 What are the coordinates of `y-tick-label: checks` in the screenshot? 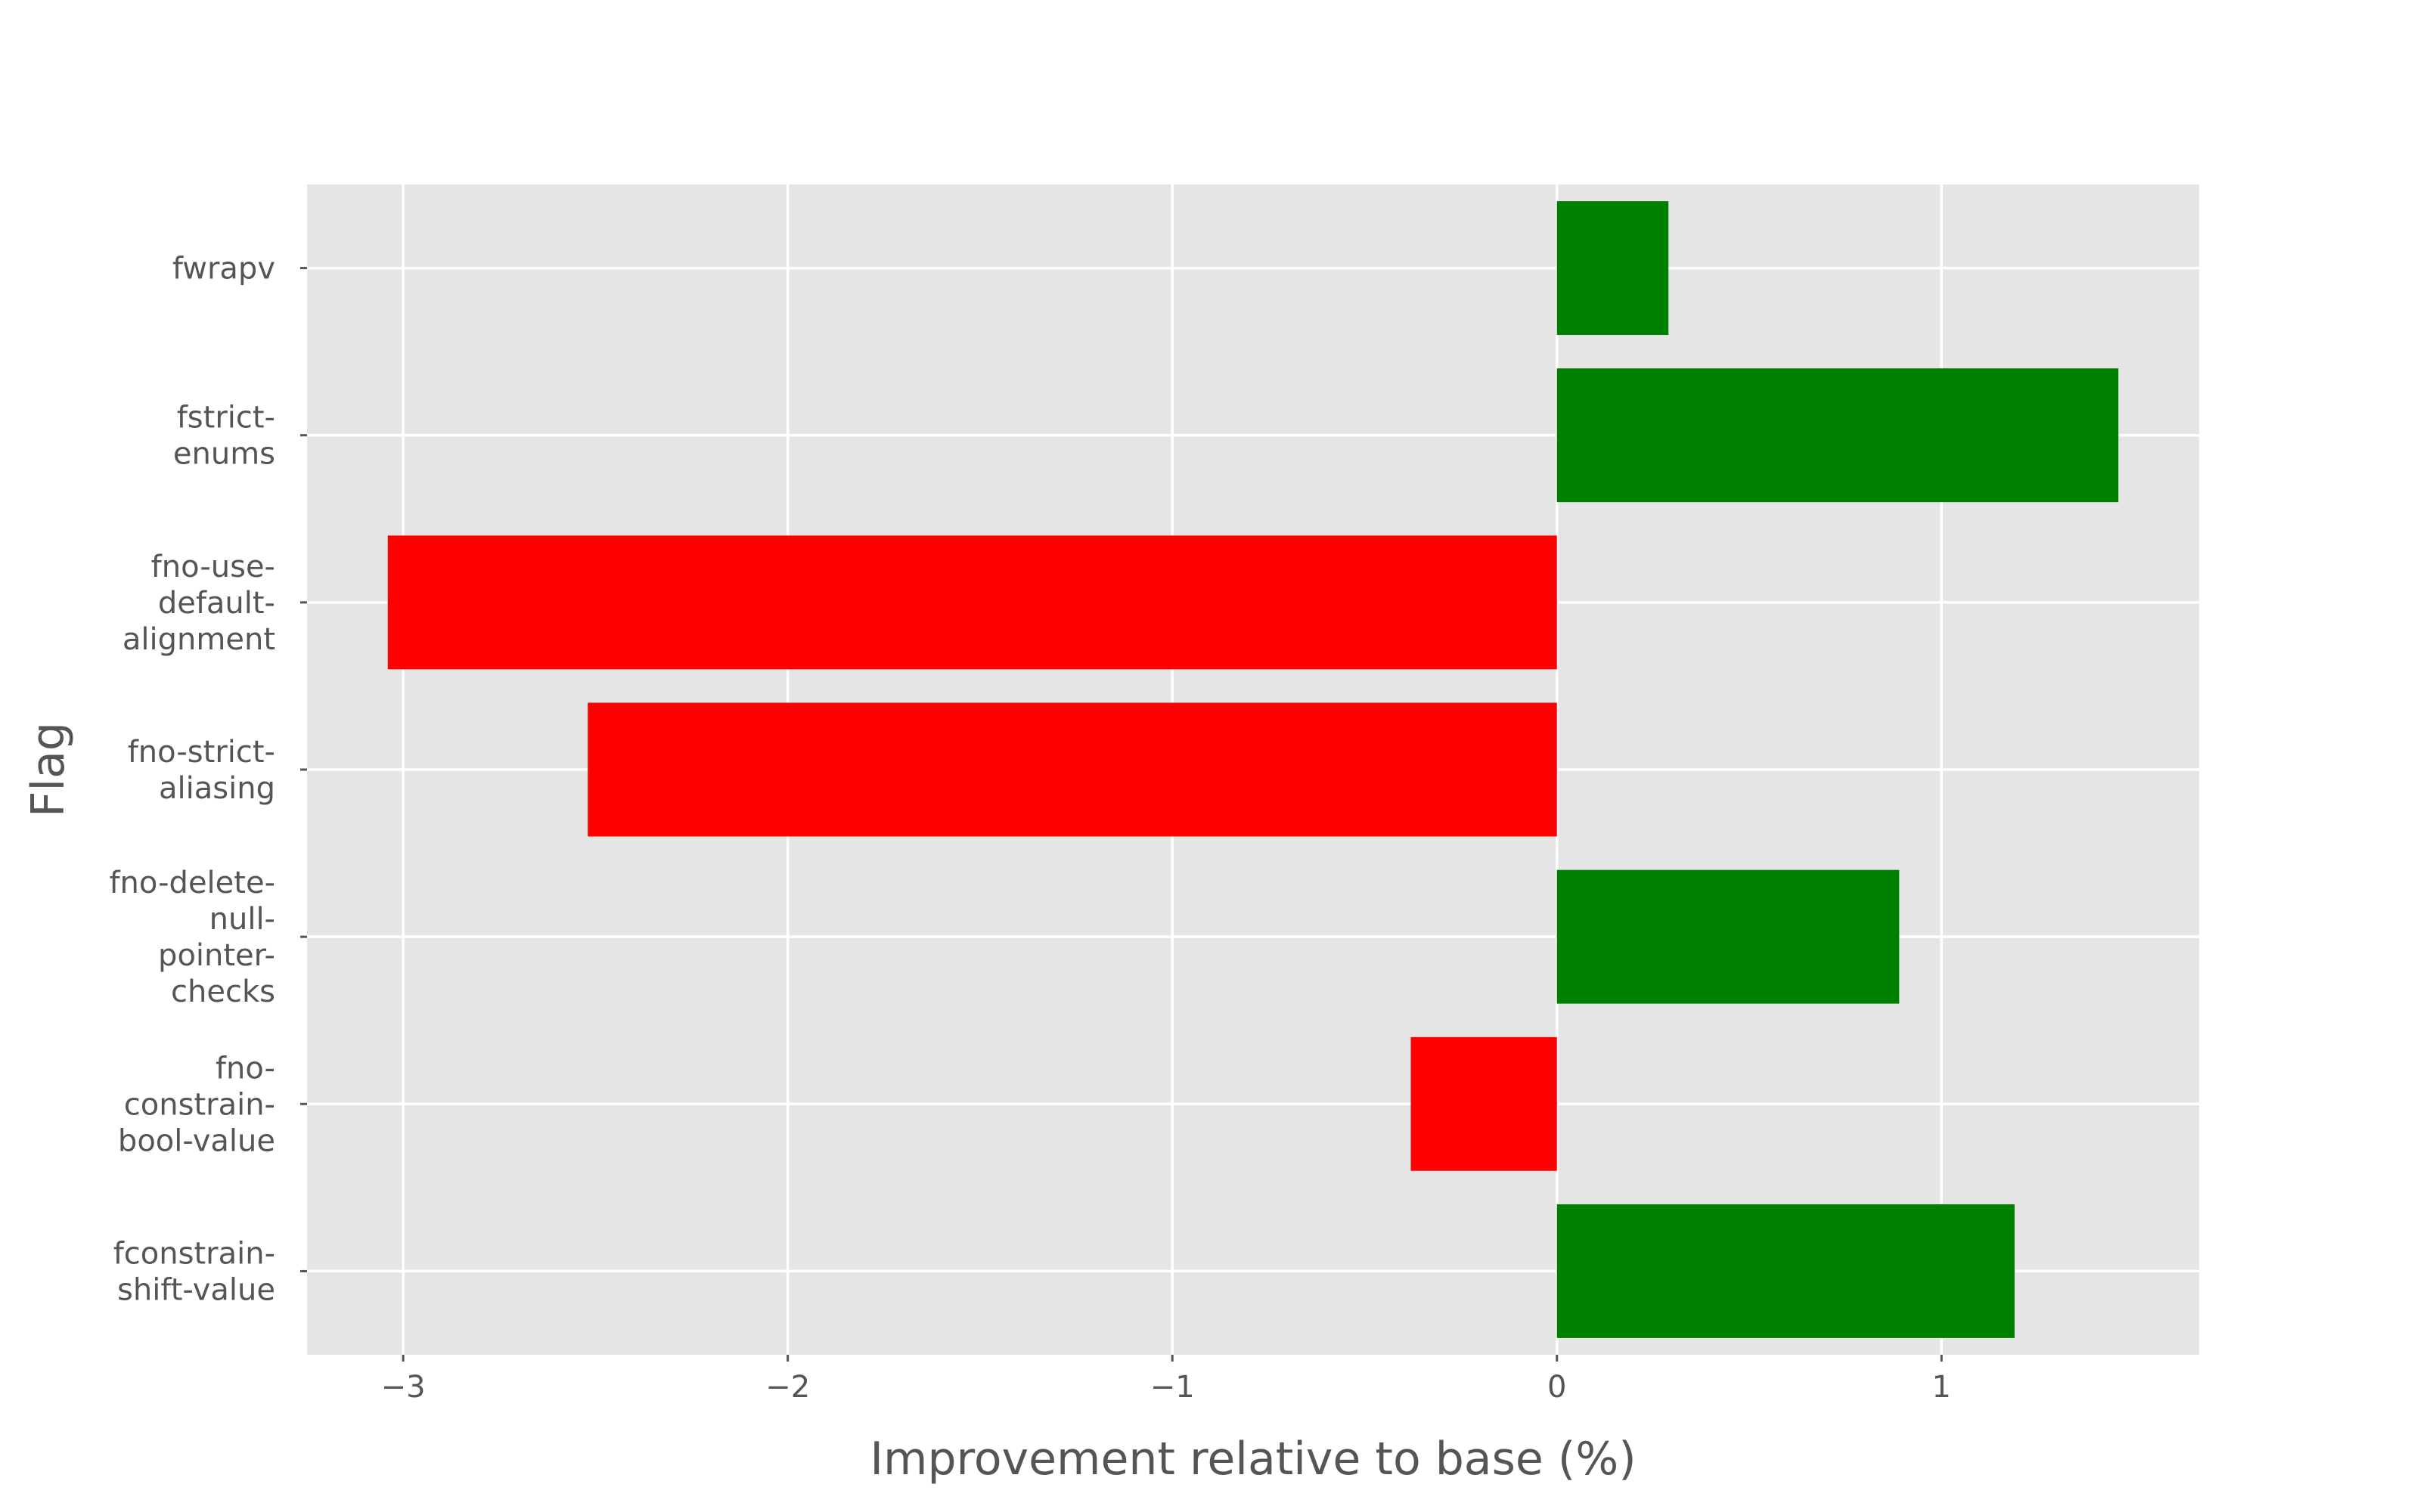 It's located at (223, 992).